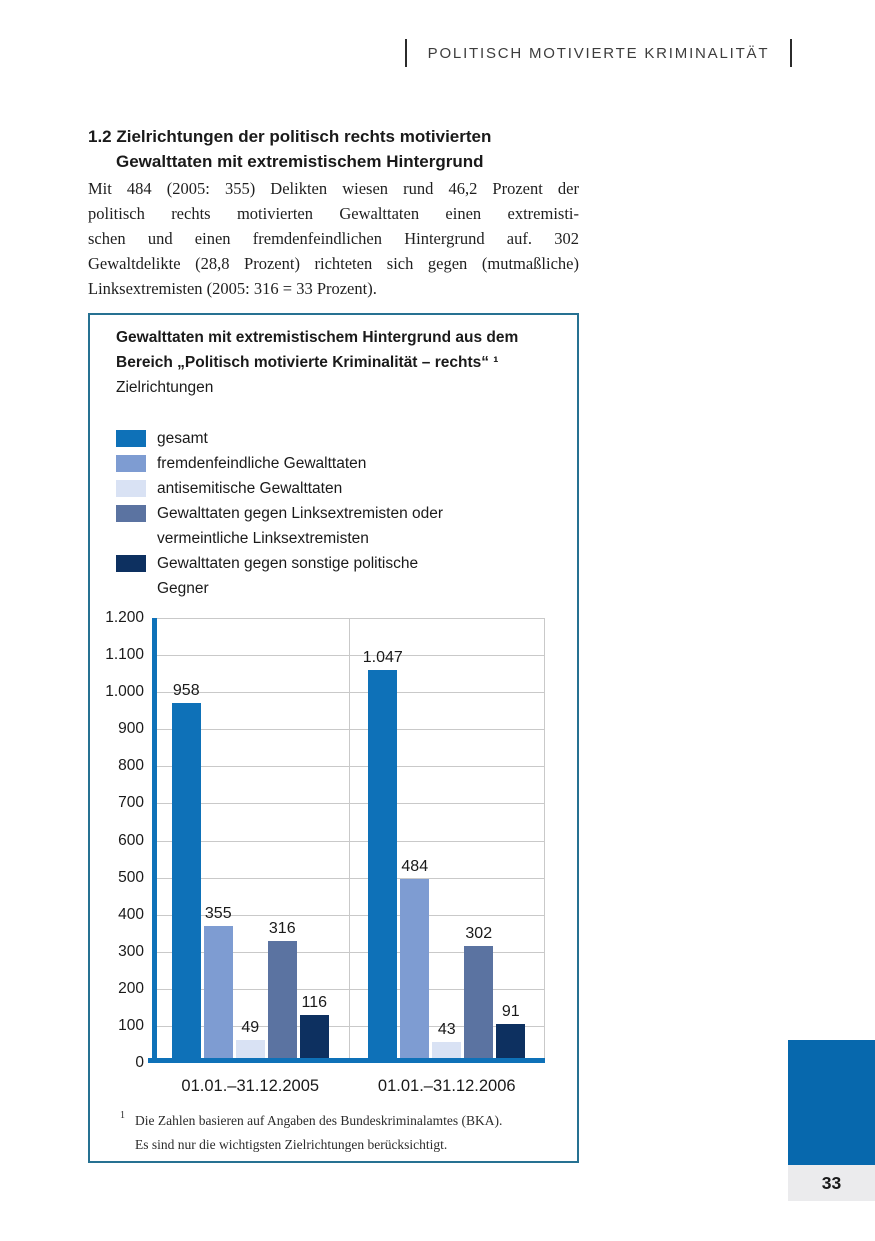 Image resolution: width=875 pixels, height=1241 pixels. What do you see at coordinates (131, 729) in the screenshot?
I see `y-tick-label: 900` at bounding box center [131, 729].